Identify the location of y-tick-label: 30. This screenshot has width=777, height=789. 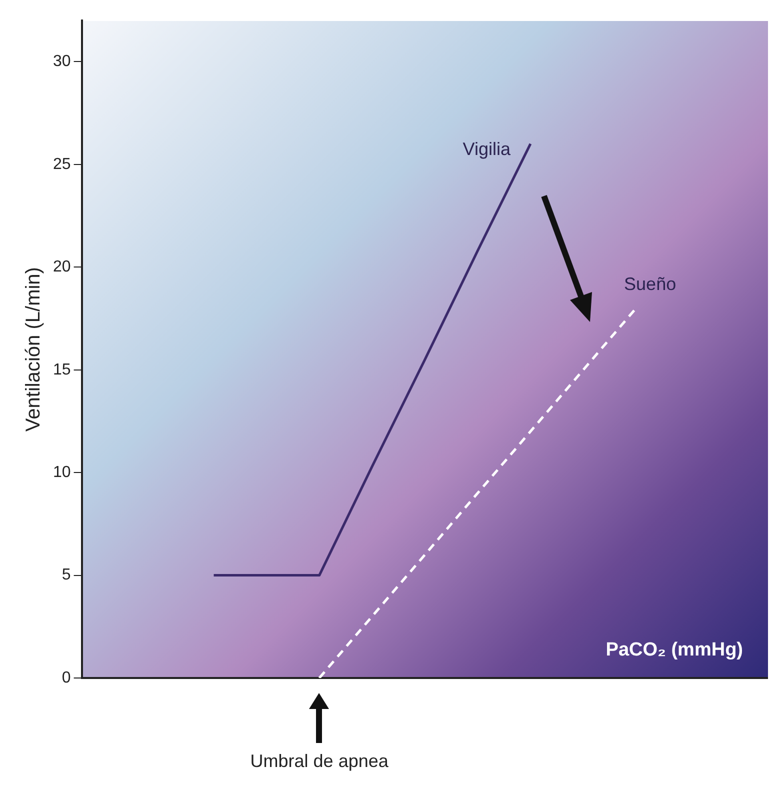
(62, 61).